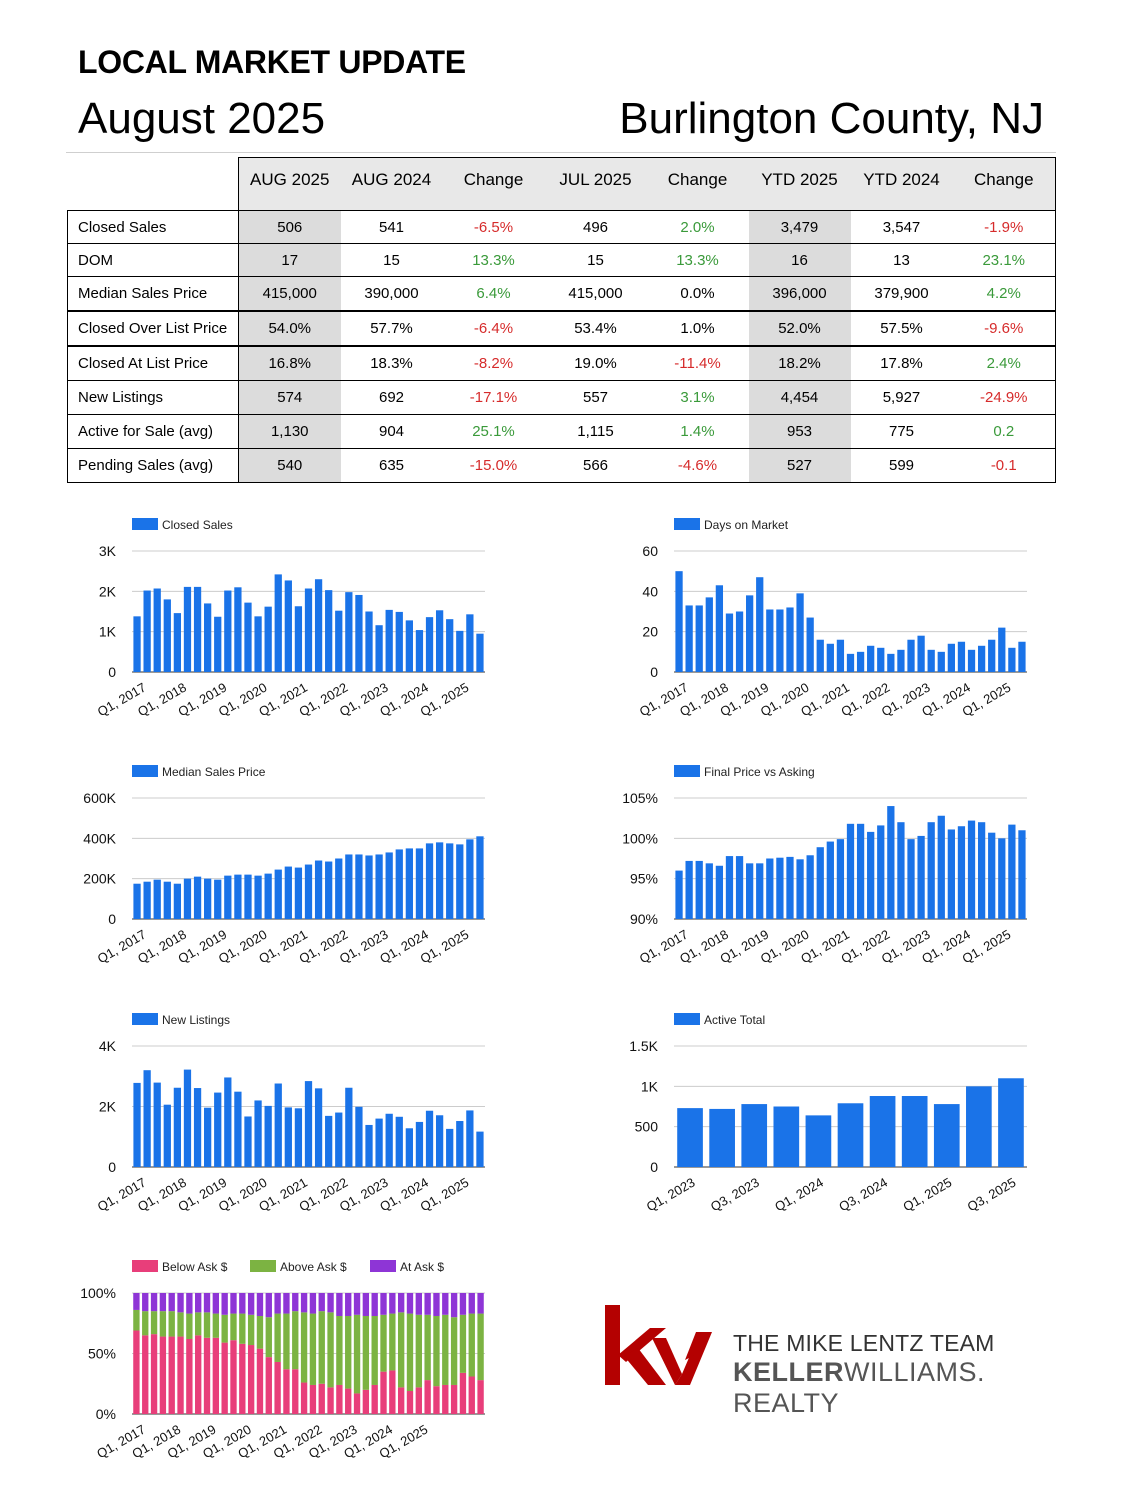 The image size is (1126, 1500). What do you see at coordinates (697, 227) in the screenshot?
I see `table-cell: 2.0%` at bounding box center [697, 227].